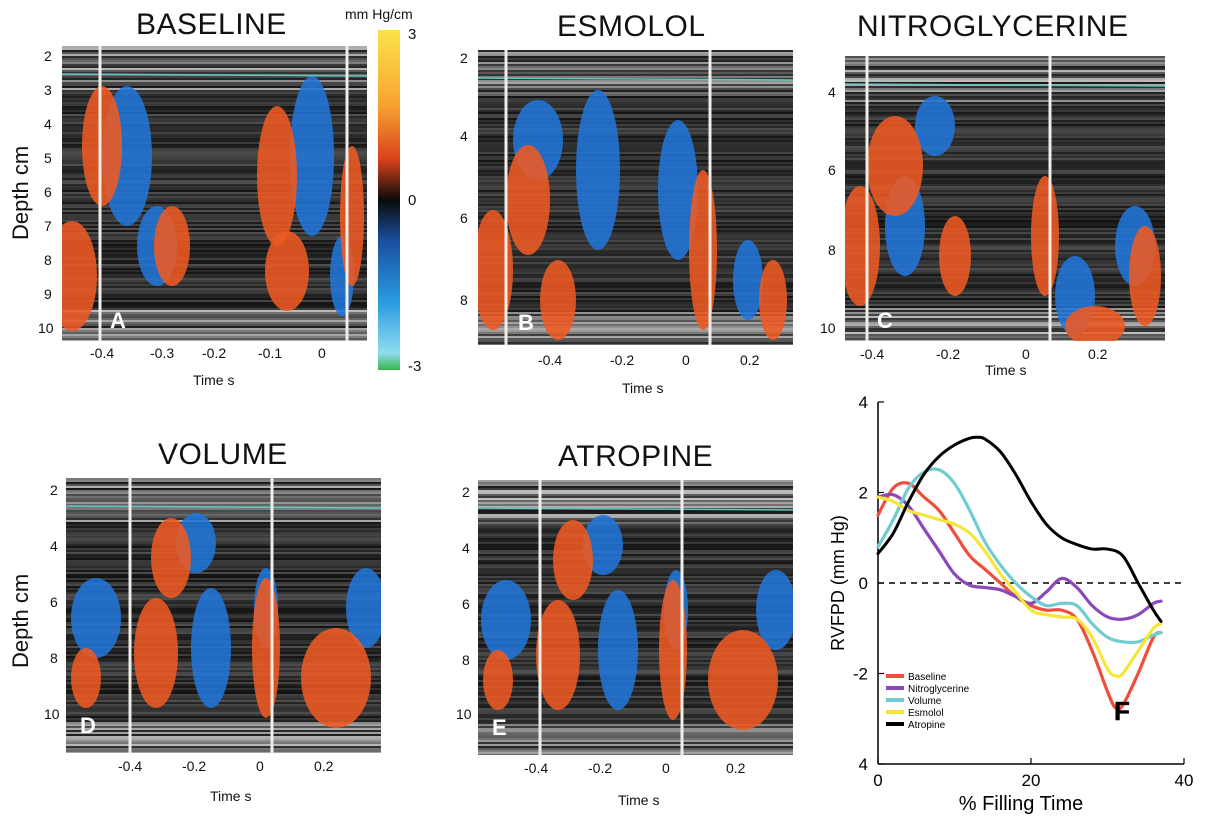 The width and height of the screenshot is (1206, 821). I want to click on panel-letter: D, so click(88, 725).